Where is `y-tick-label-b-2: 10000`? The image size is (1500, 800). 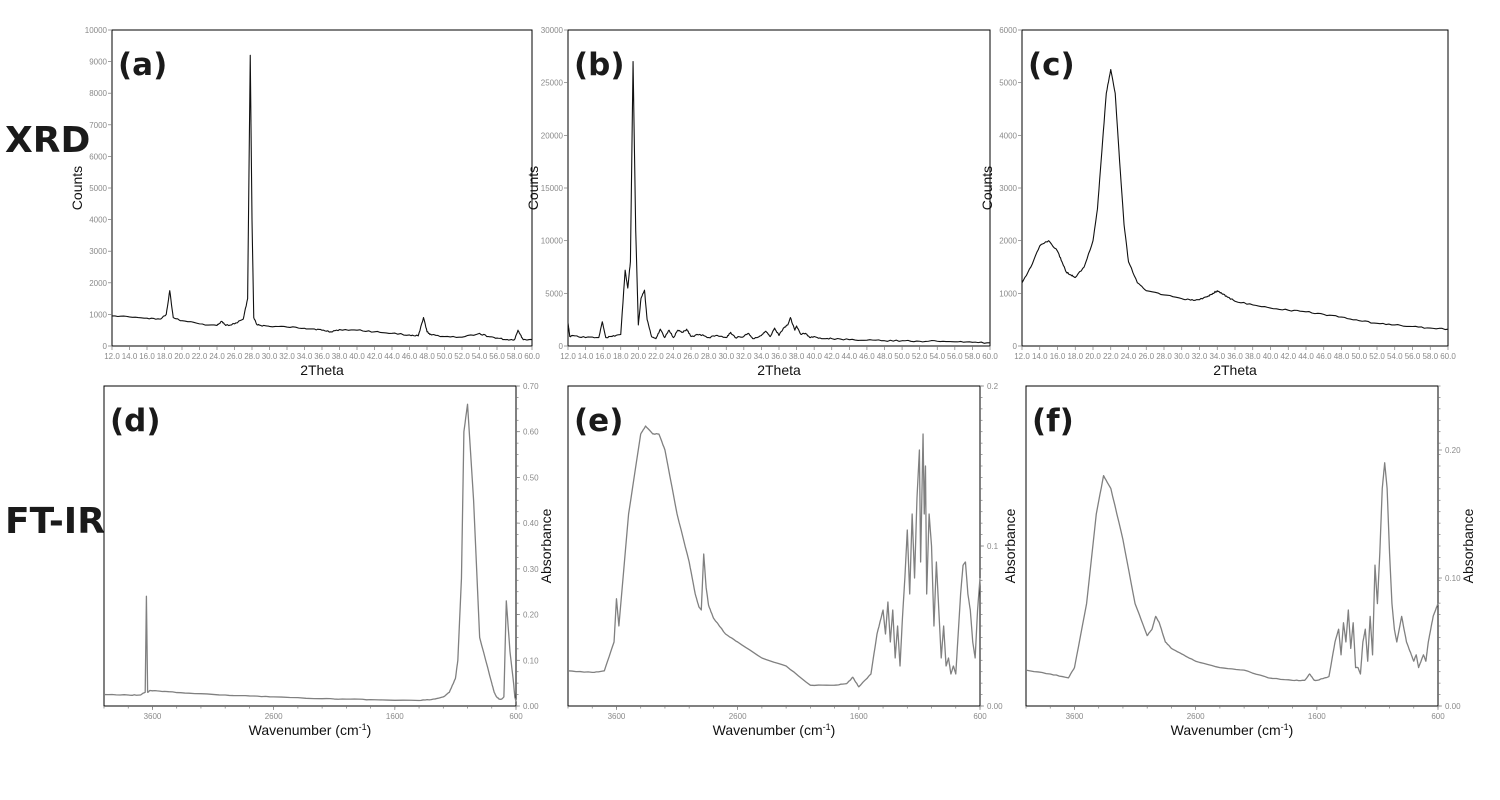
y-tick-label-b-2: 10000 is located at coordinates (552, 241).